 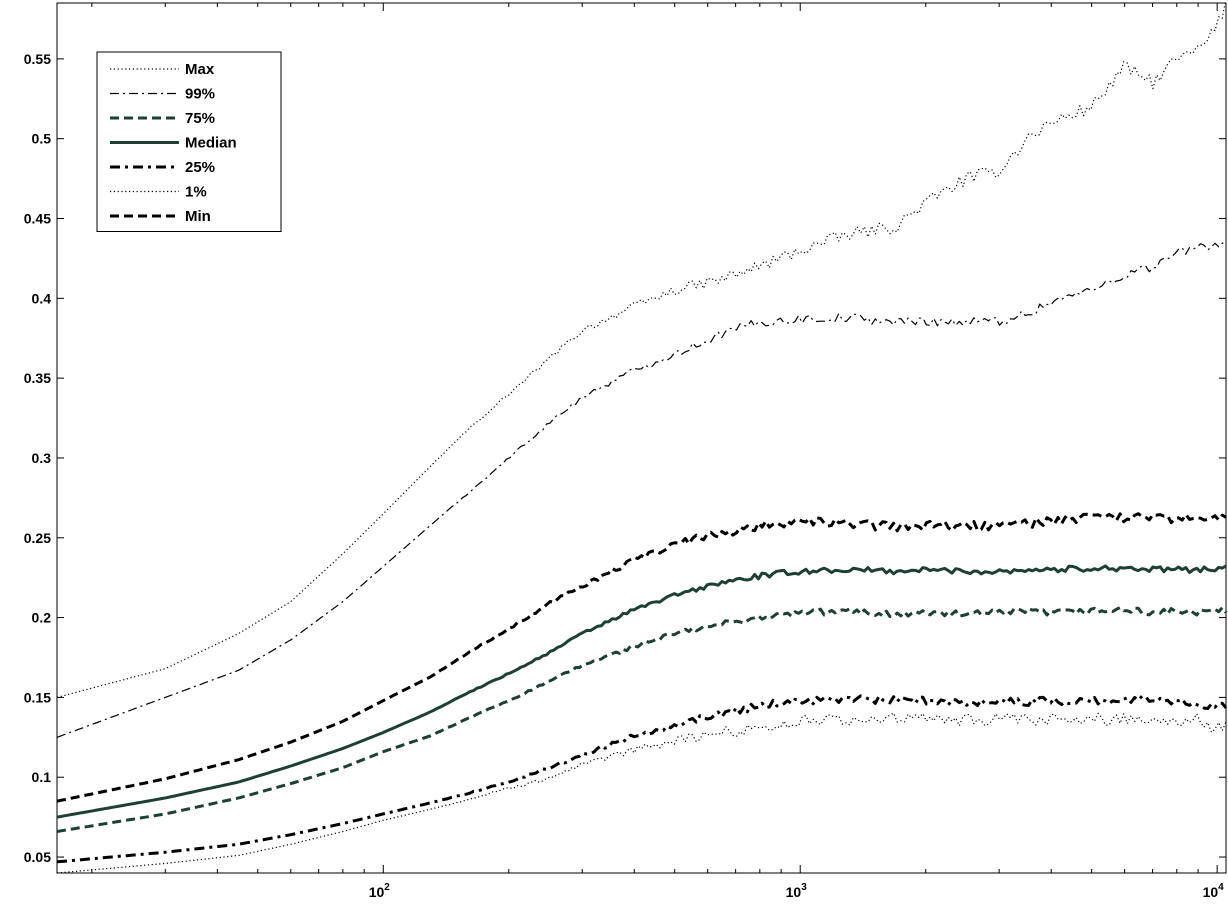 What do you see at coordinates (42, 139) in the screenshot?
I see `y-tick-label: 0.5` at bounding box center [42, 139].